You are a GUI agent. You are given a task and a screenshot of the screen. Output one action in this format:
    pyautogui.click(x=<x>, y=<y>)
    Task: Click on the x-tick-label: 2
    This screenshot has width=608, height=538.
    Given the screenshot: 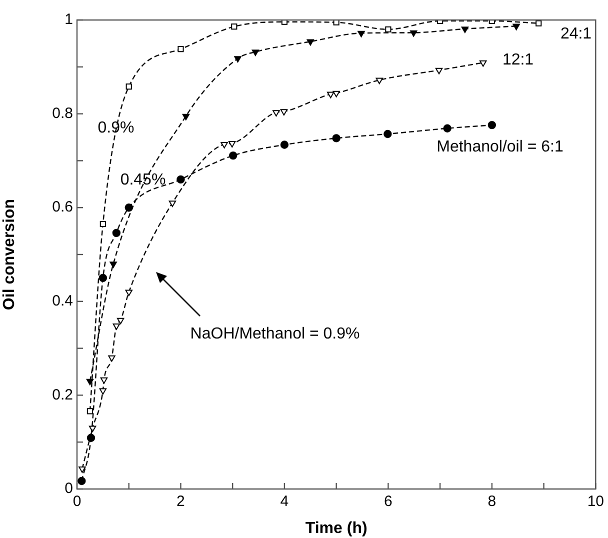 What is the action you would take?
    pyautogui.click(x=180, y=501)
    